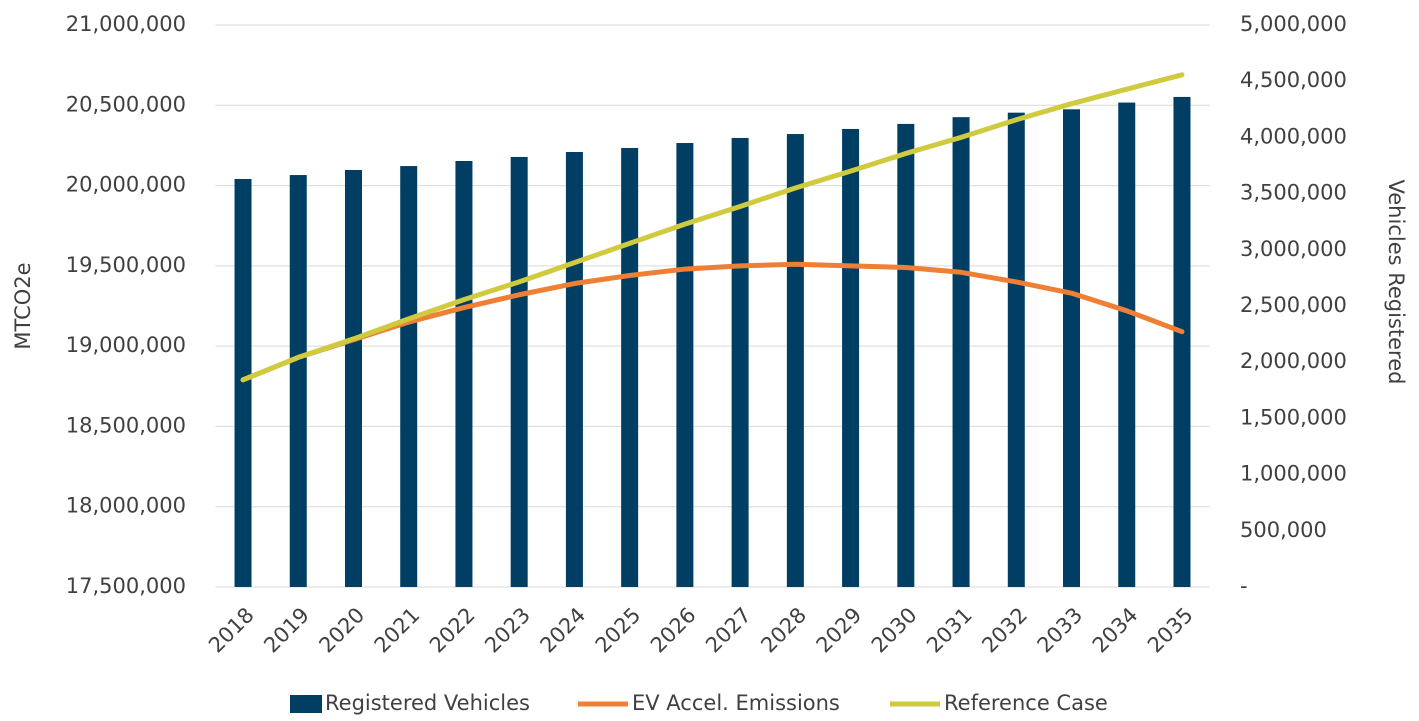 The image size is (1419, 721). What do you see at coordinates (23, 305) in the screenshot?
I see `y-axis-title: MTCO2e` at bounding box center [23, 305].